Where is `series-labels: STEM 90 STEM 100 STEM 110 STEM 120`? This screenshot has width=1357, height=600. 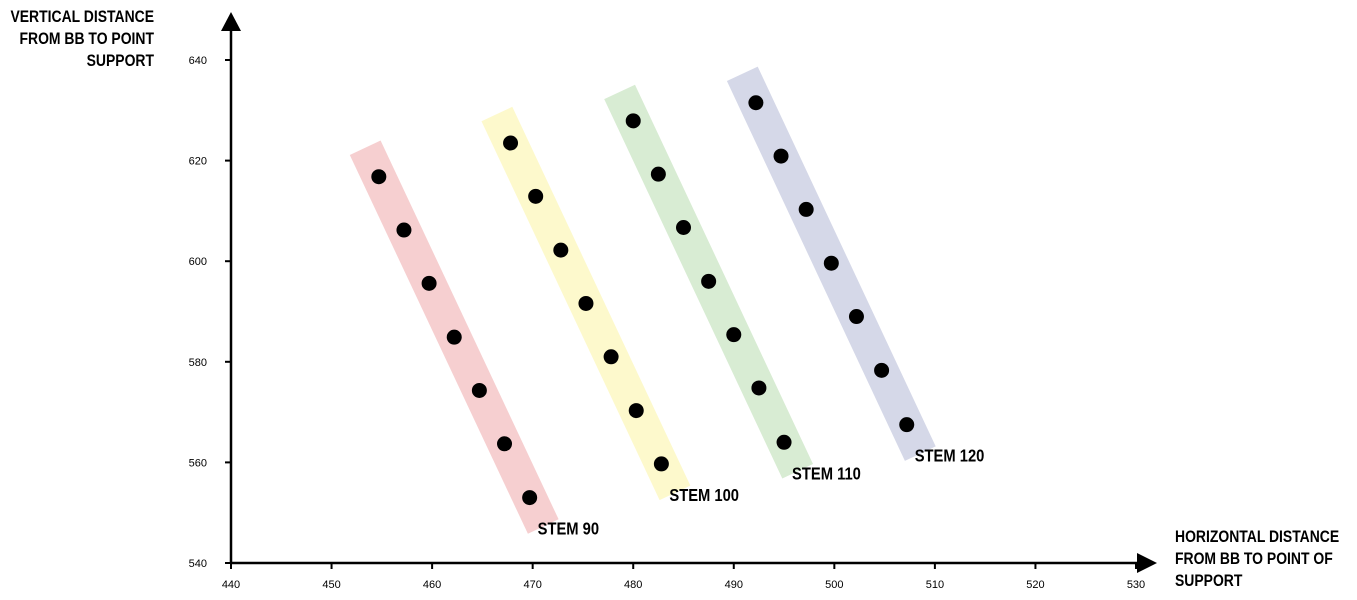 series-labels: STEM 90 STEM 100 STEM 110 STEM 120 is located at coordinates (761, 492).